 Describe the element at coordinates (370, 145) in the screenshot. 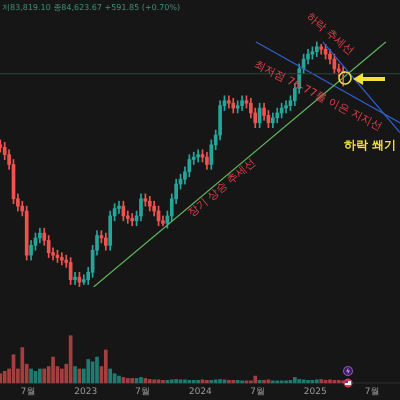

I see `annotation: 하락 쐐기` at that location.